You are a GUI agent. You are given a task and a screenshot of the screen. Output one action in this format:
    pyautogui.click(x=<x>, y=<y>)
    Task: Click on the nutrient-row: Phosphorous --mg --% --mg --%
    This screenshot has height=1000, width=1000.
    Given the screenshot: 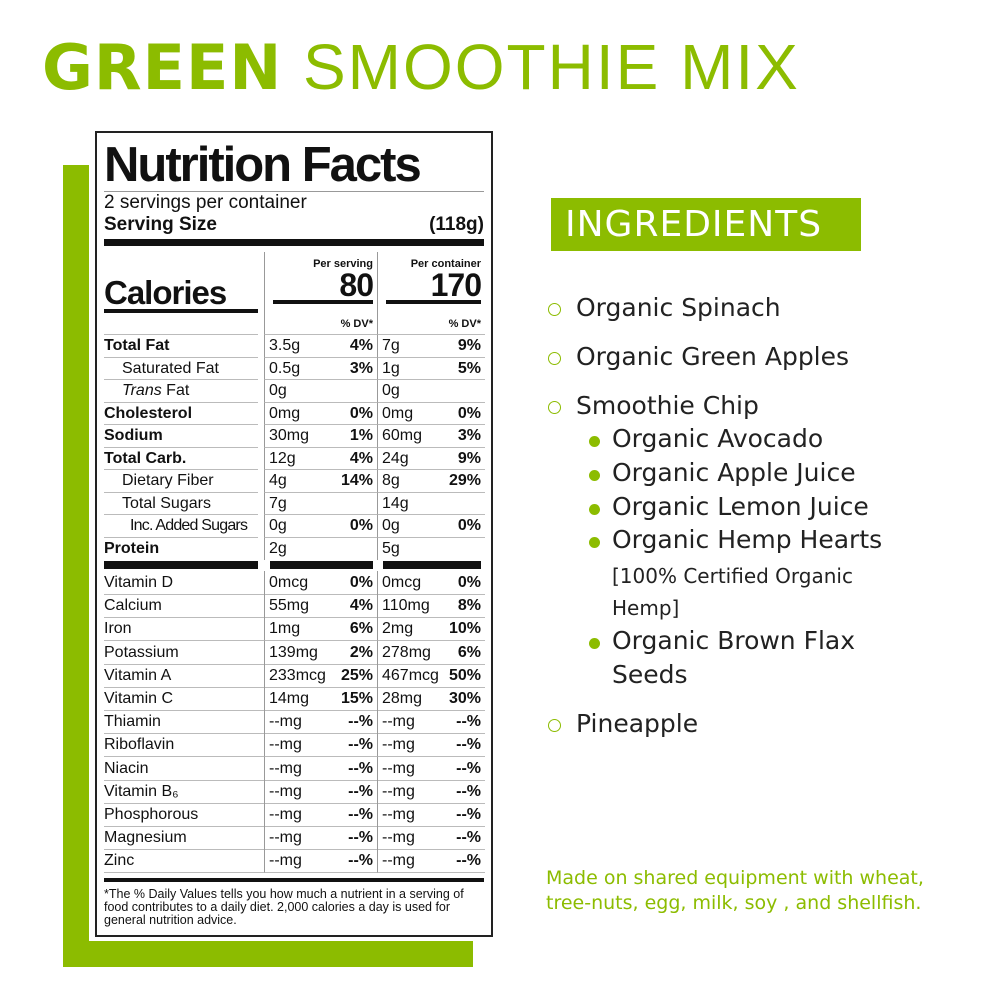 What is the action you would take?
    pyautogui.click(x=294, y=814)
    